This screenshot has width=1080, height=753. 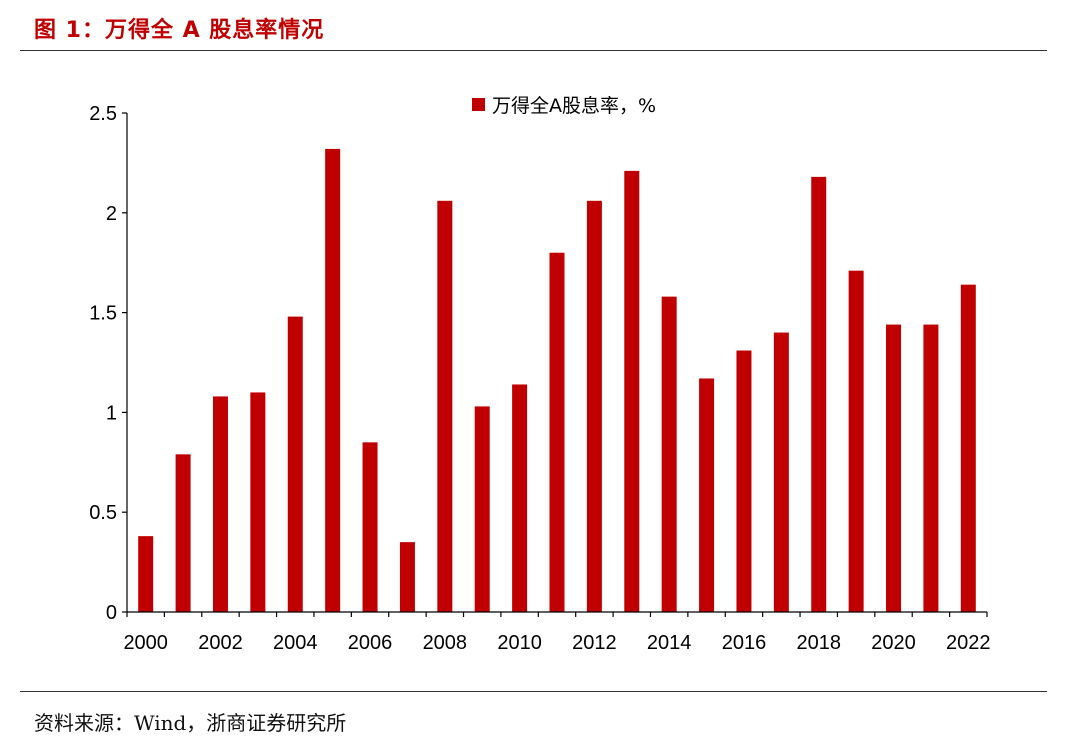 What do you see at coordinates (520, 498) in the screenshot?
I see `bar-2010` at bounding box center [520, 498].